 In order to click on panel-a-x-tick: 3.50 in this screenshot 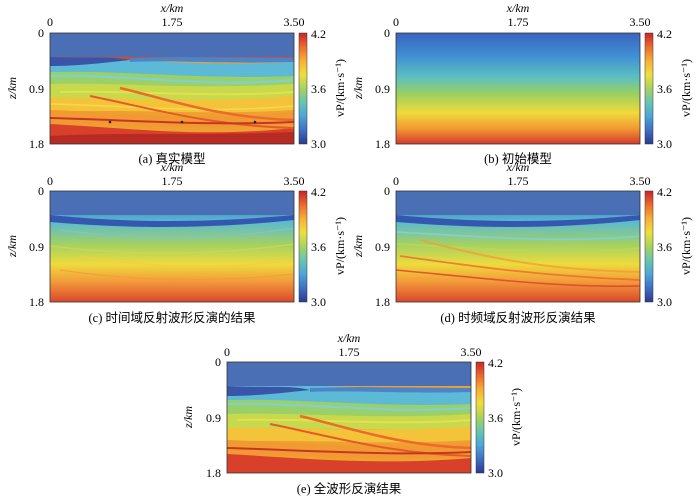, I will do `click(294, 22)`.